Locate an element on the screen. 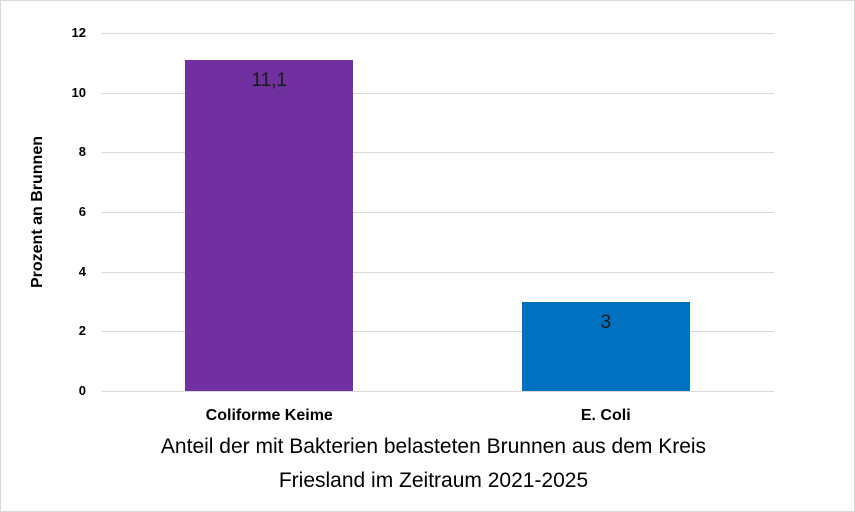  data-label: 11,1 is located at coordinates (269, 80).